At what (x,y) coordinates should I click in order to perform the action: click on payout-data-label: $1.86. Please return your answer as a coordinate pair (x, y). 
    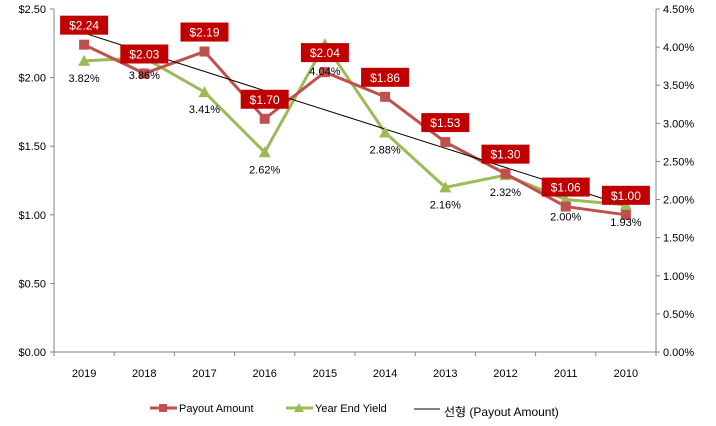
    Looking at the image, I should click on (385, 78).